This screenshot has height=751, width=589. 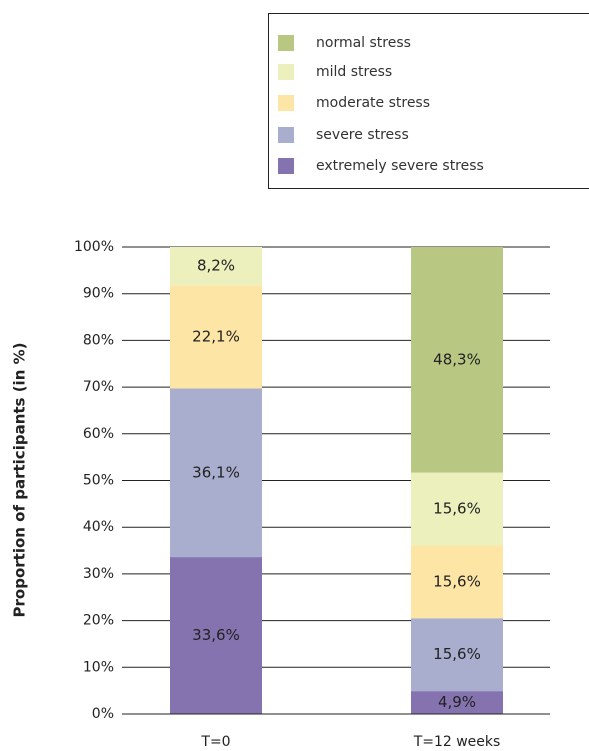 What do you see at coordinates (20, 480) in the screenshot?
I see `y-axis-title: Proportion of participants (in %)` at bounding box center [20, 480].